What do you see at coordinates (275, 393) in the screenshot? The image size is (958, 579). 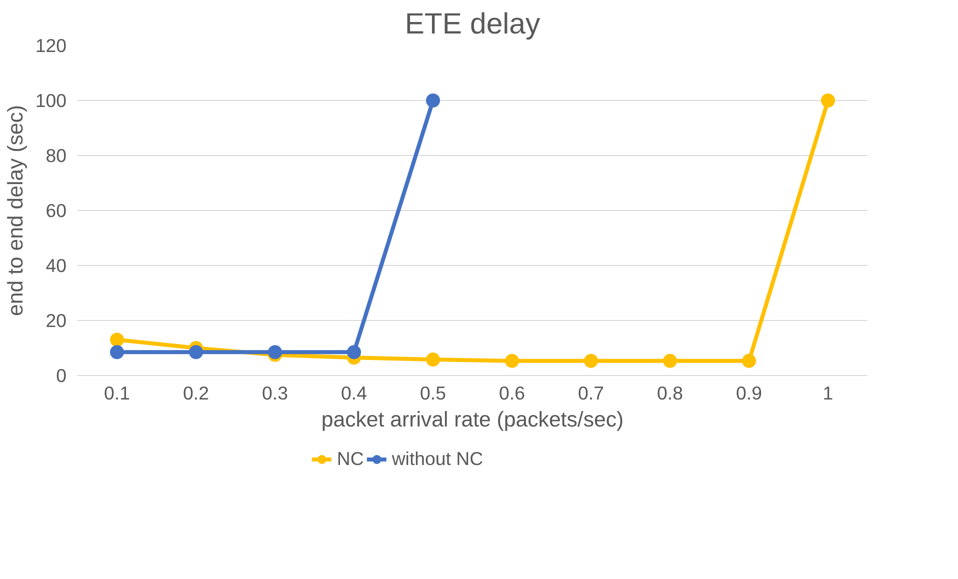 I see `x-tick-label: 0.3` at bounding box center [275, 393].